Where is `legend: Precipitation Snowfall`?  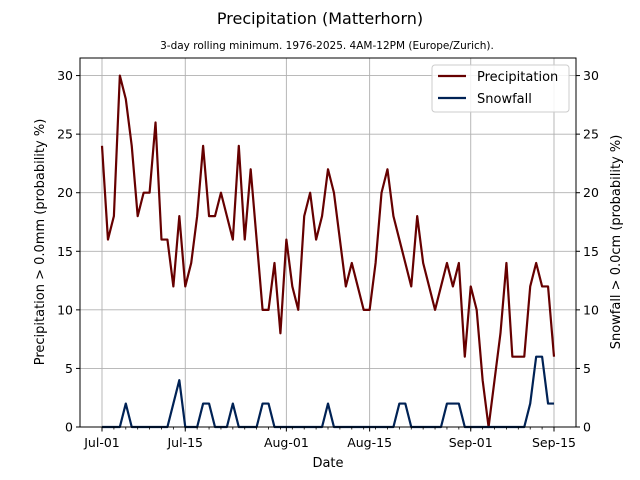 legend: Precipitation Snowfall is located at coordinates (500, 88).